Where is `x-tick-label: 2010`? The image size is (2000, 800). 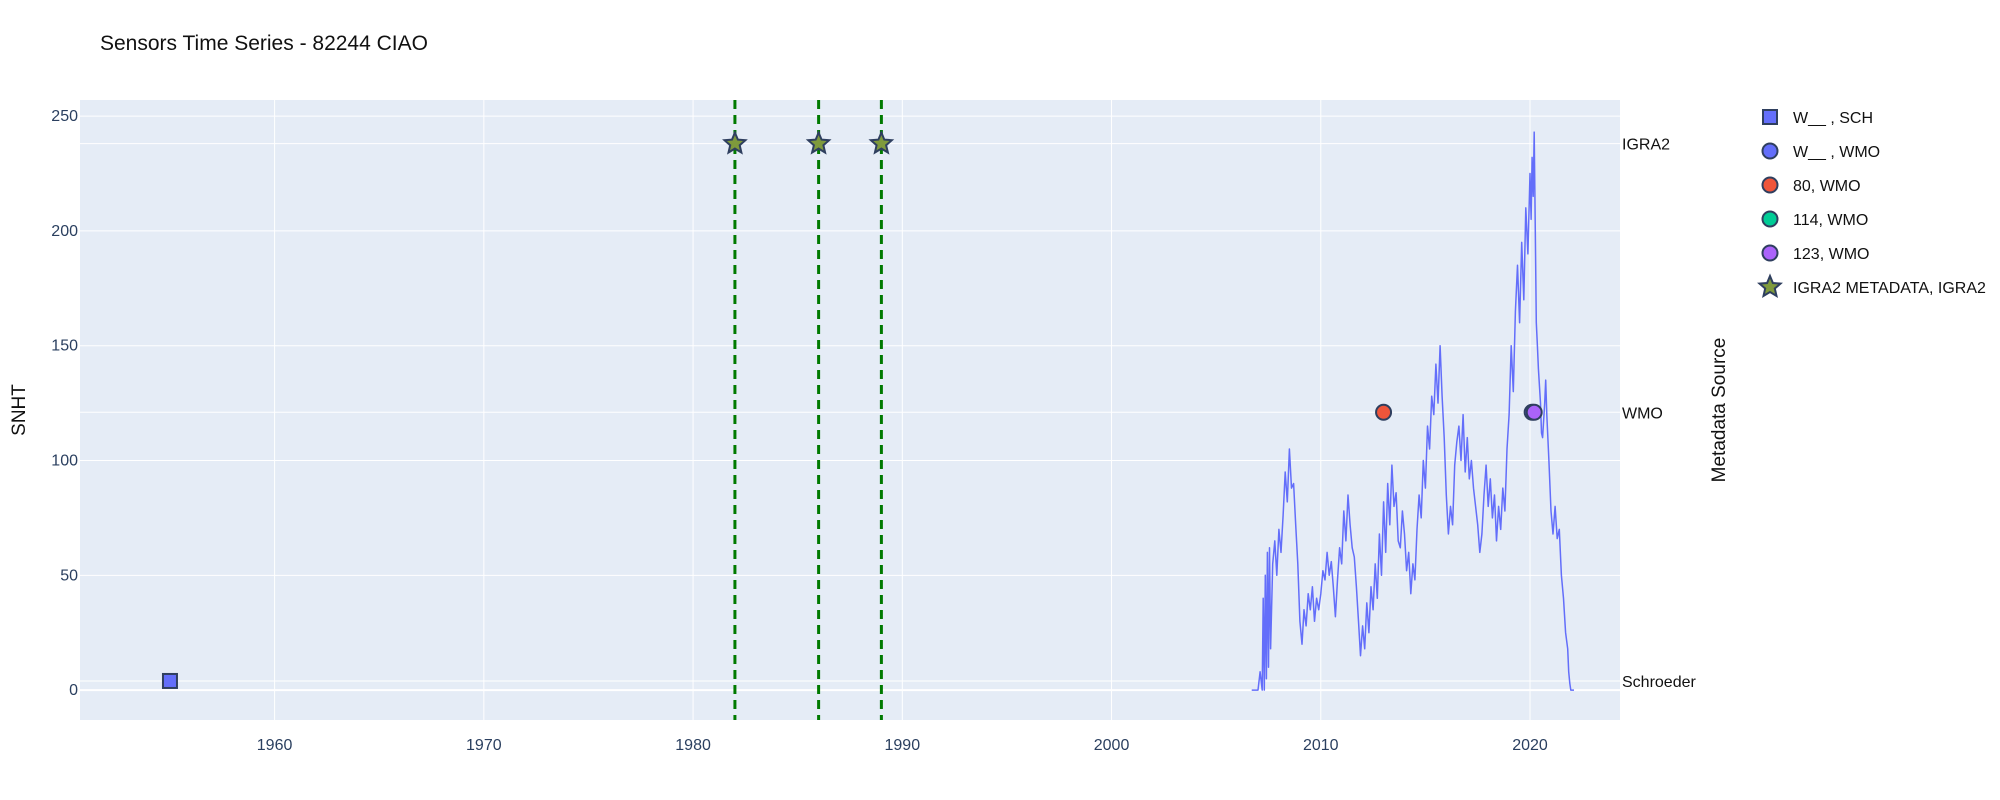 x-tick-label: 2010 is located at coordinates (1321, 745).